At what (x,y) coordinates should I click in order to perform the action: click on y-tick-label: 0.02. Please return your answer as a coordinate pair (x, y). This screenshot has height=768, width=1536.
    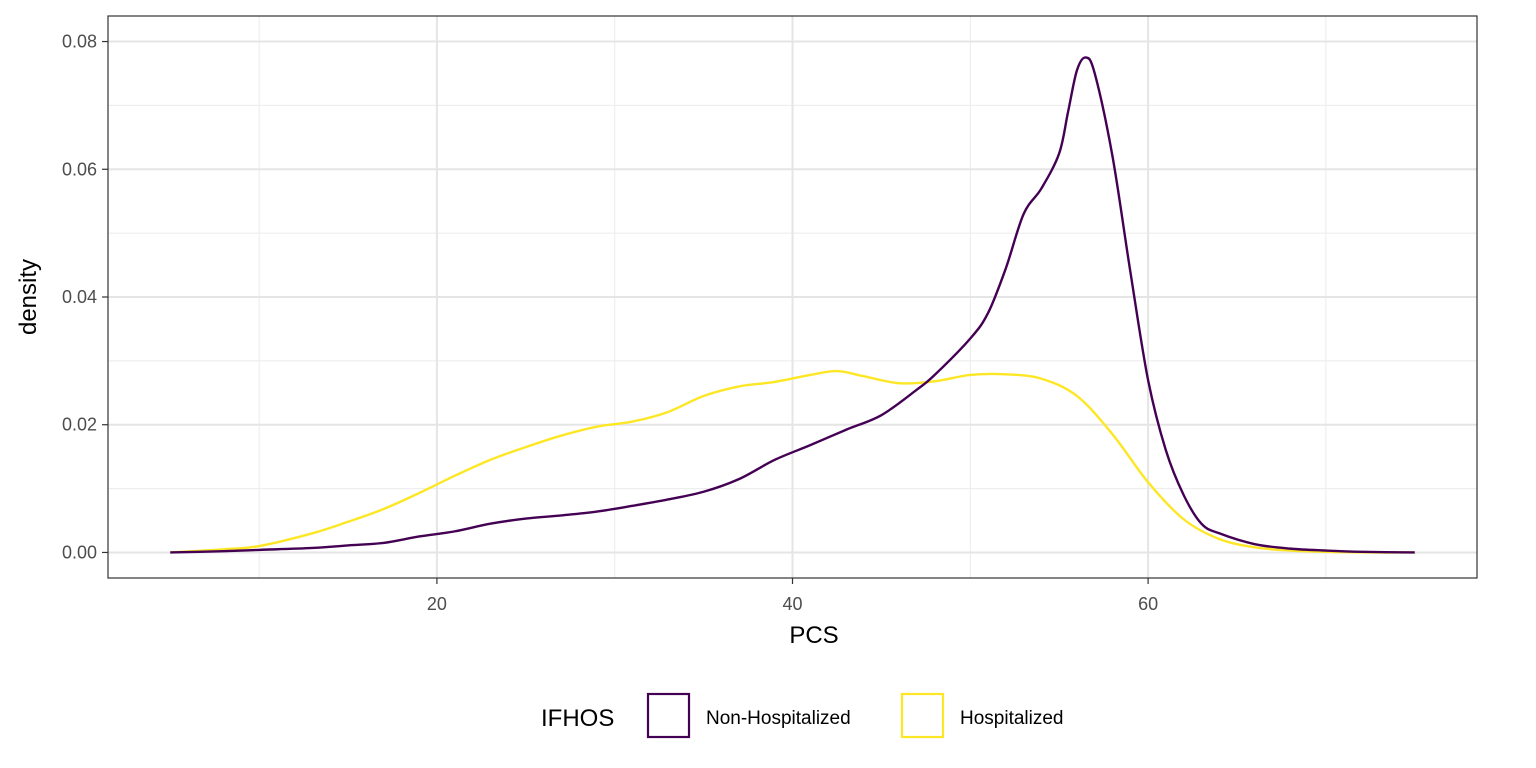
    Looking at the image, I should click on (79, 425).